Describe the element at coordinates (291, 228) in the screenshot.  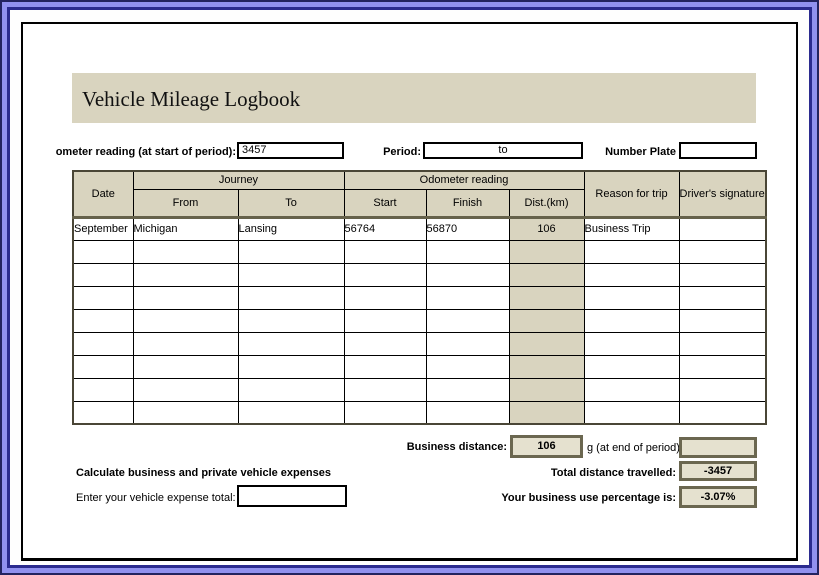
I see `cell-to: Lansing` at that location.